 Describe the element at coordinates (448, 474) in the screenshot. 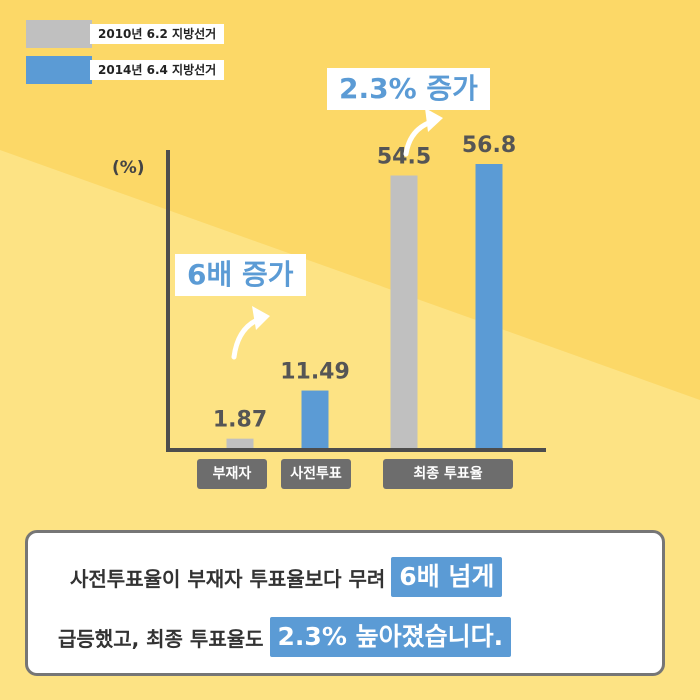

I see `x-tick-label-final-turnout: 최종 투표율` at that location.